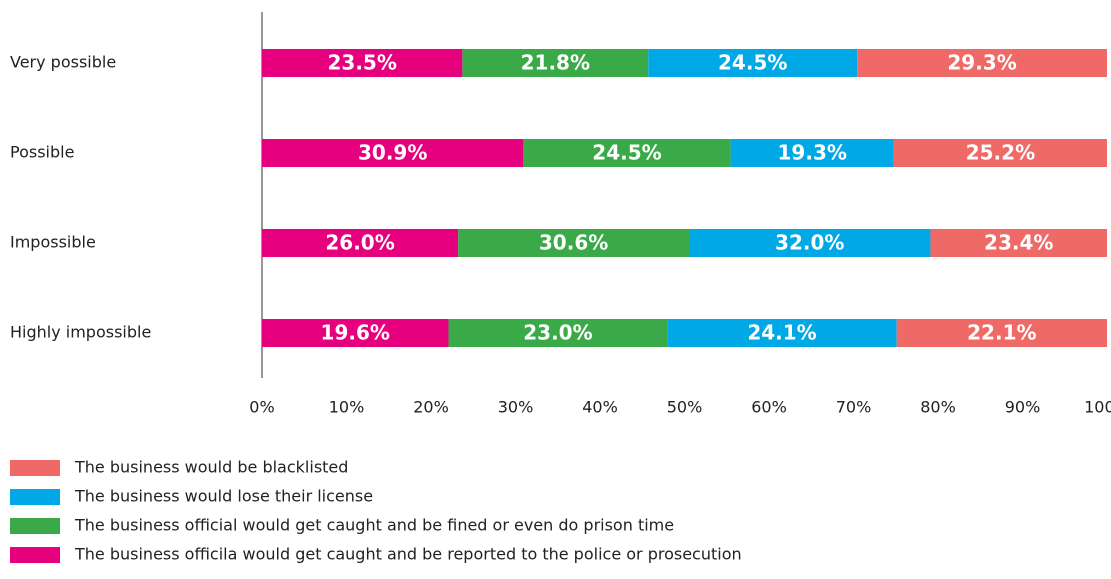 The height and width of the screenshot is (579, 1111). I want to click on x-tick-label: 80%, so click(938, 407).